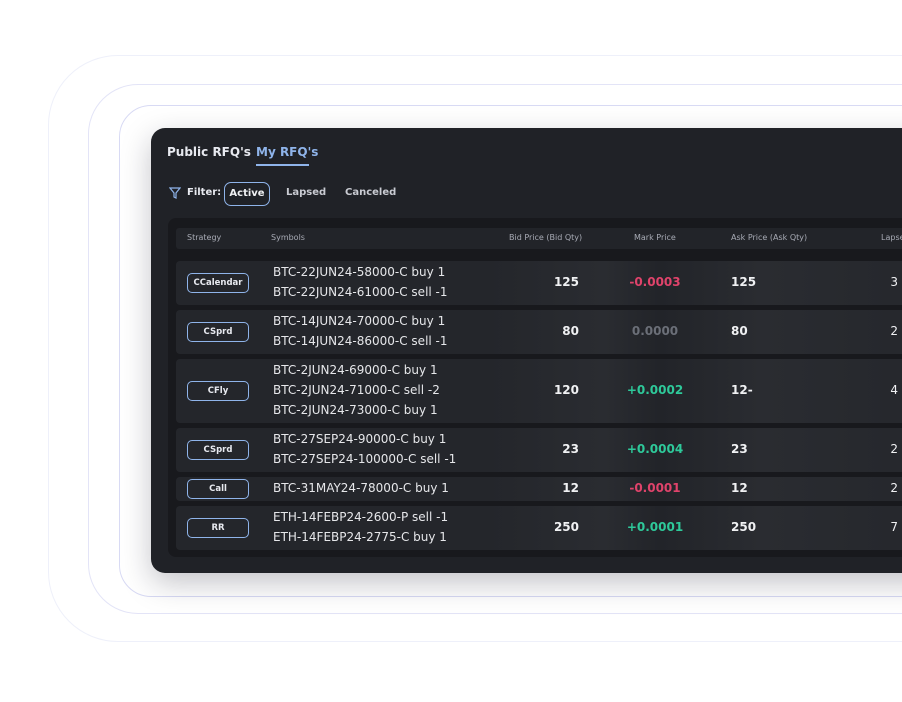  What do you see at coordinates (655, 488) in the screenshot?
I see `mark-price: -0.0001` at bounding box center [655, 488].